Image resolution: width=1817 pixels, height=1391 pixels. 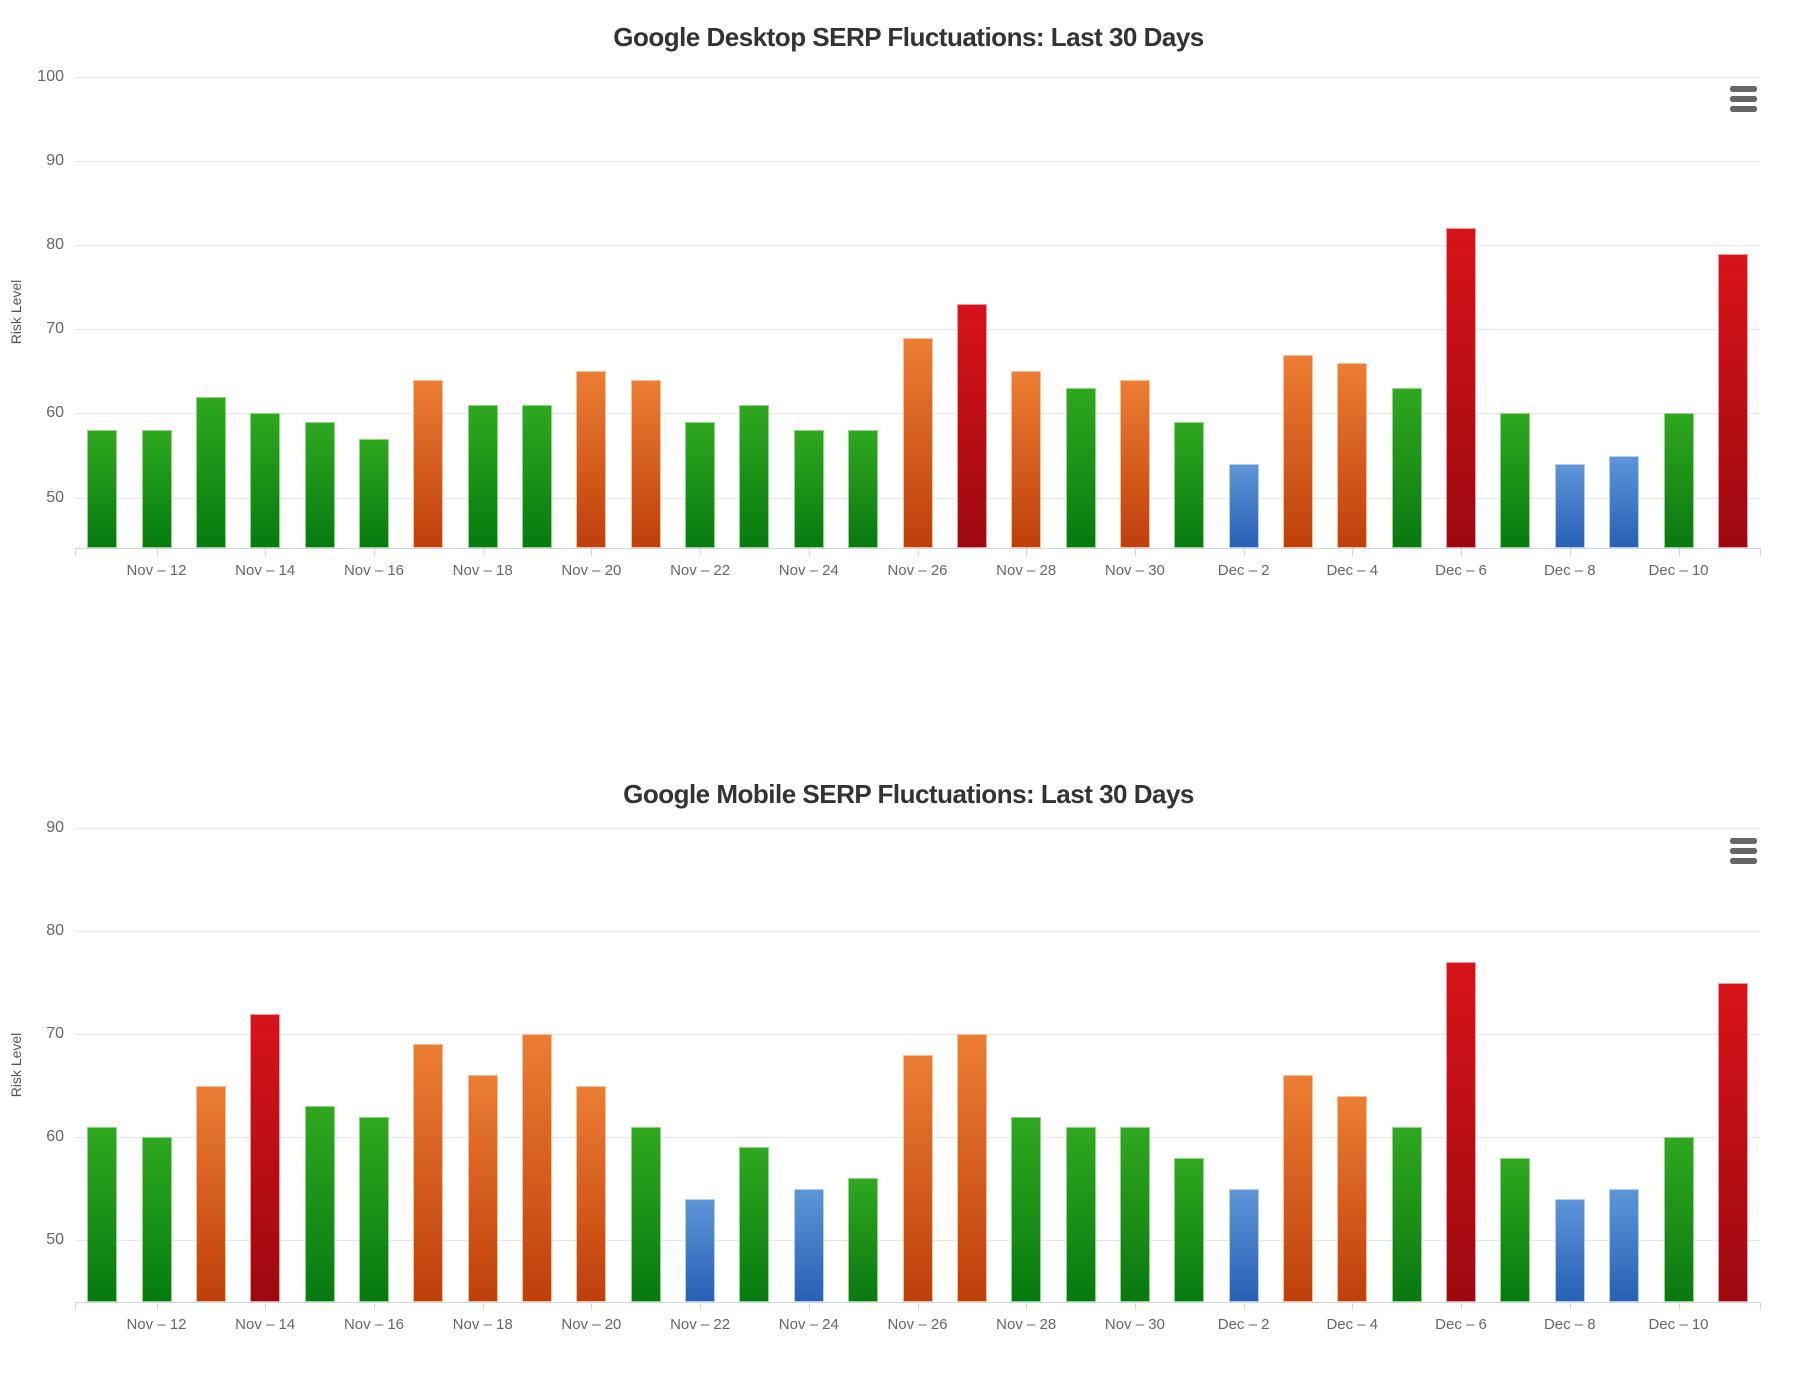 I want to click on x-axis-label: Nov – 18, so click(x=482, y=1324).